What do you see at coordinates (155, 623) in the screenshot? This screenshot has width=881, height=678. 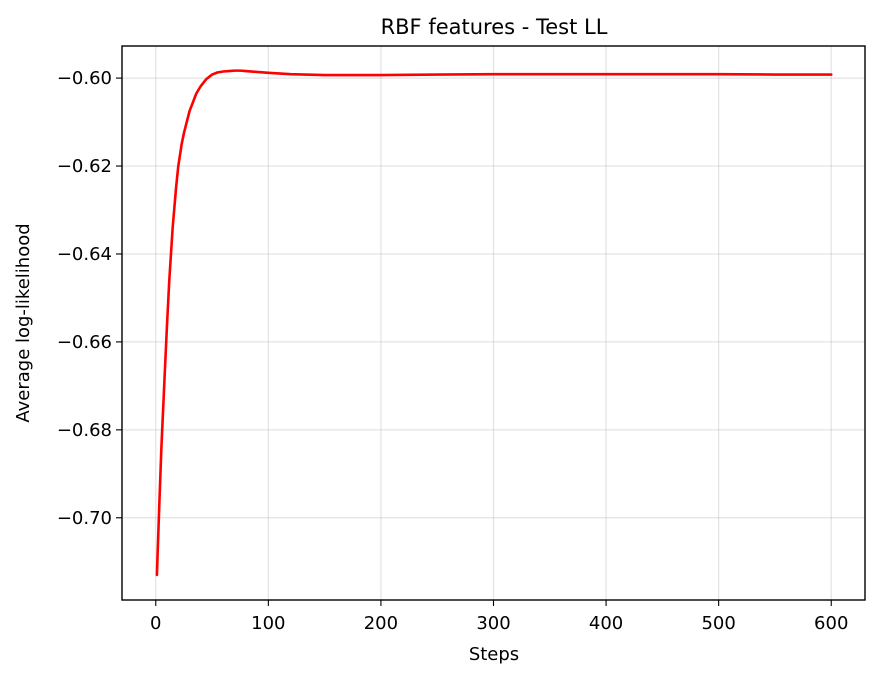 I see `x-tick-label: 0` at bounding box center [155, 623].